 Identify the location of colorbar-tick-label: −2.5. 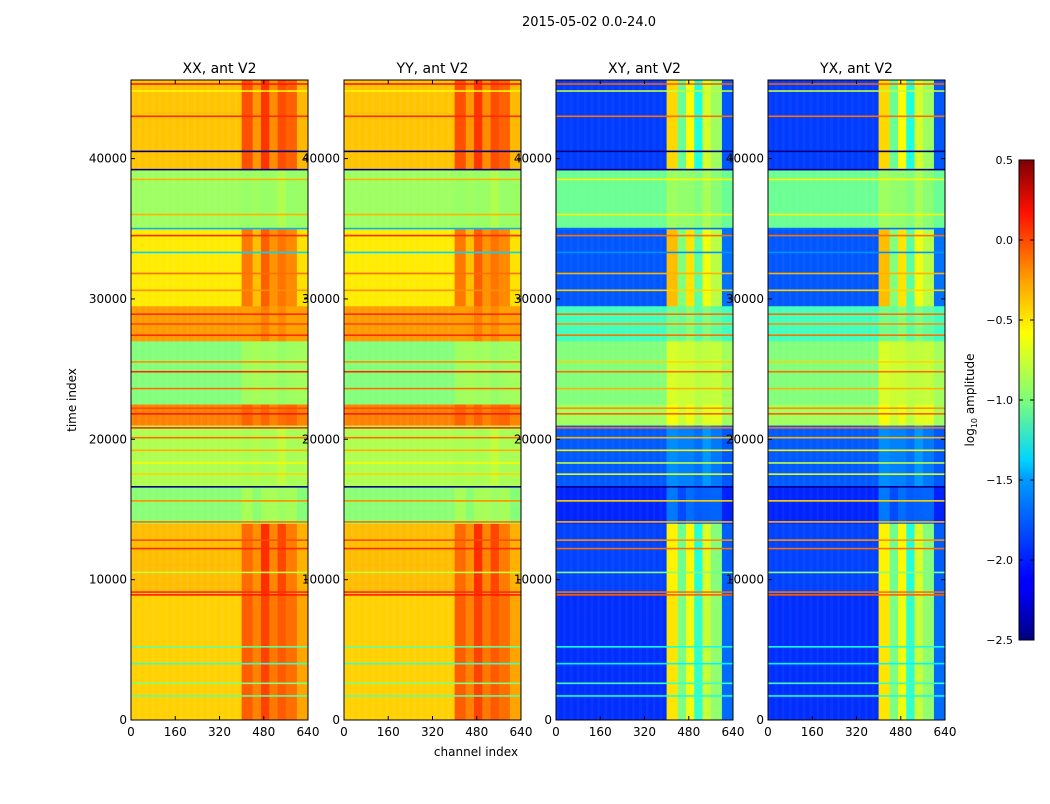
(999, 640).